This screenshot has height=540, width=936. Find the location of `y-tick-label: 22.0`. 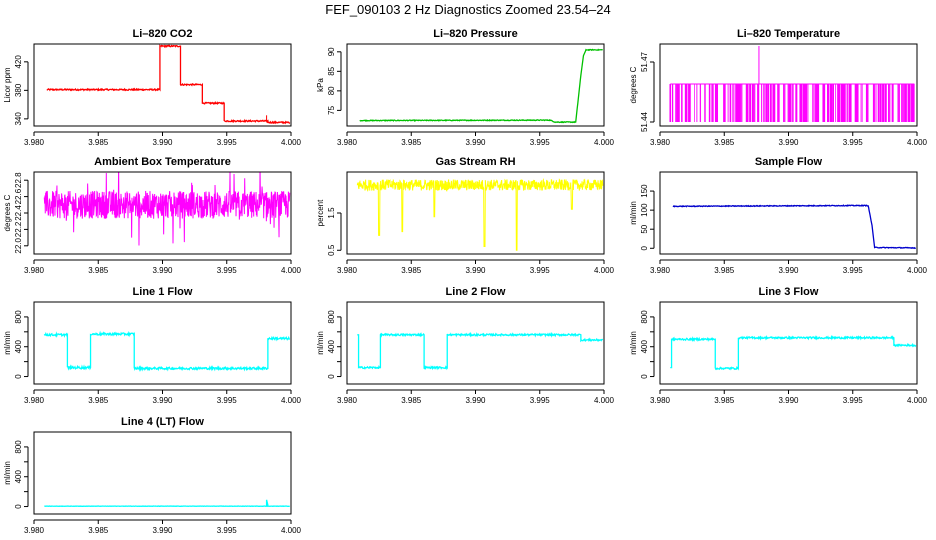

y-tick-label: 22.0 is located at coordinates (18, 245).